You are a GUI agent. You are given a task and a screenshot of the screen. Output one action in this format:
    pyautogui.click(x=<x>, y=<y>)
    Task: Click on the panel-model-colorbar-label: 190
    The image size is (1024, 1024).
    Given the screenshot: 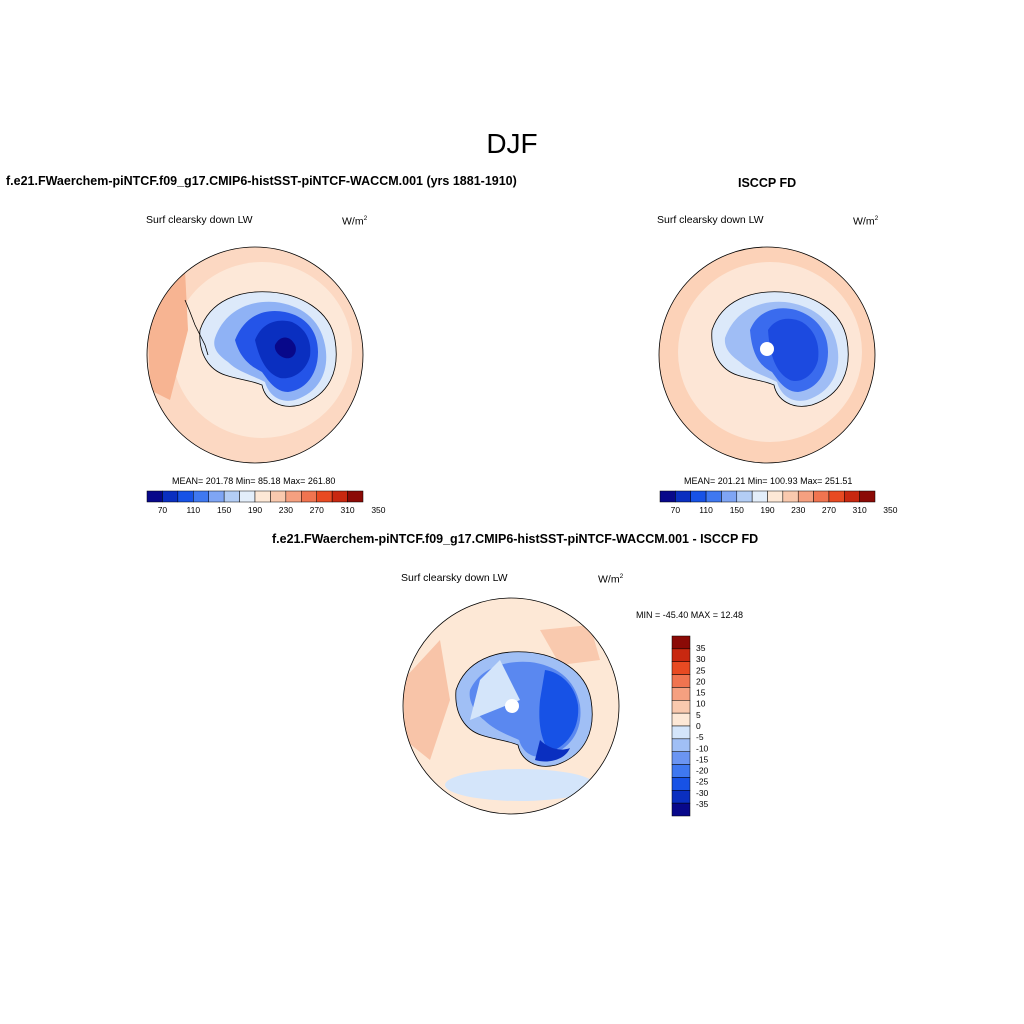 What is the action you would take?
    pyautogui.click(x=255, y=510)
    